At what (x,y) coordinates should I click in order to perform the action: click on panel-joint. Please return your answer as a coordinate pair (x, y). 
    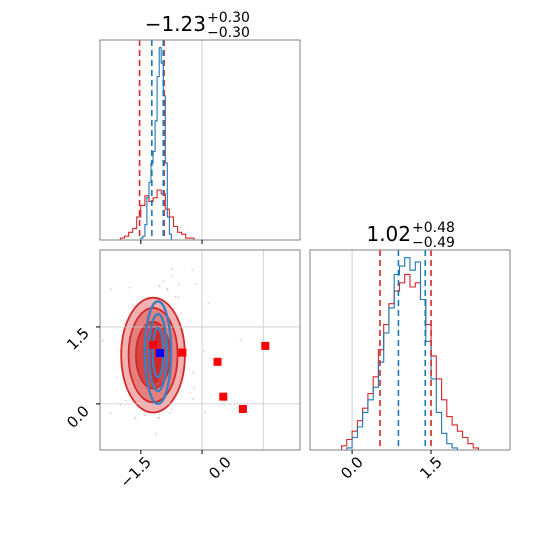
    Looking at the image, I should click on (198, 351).